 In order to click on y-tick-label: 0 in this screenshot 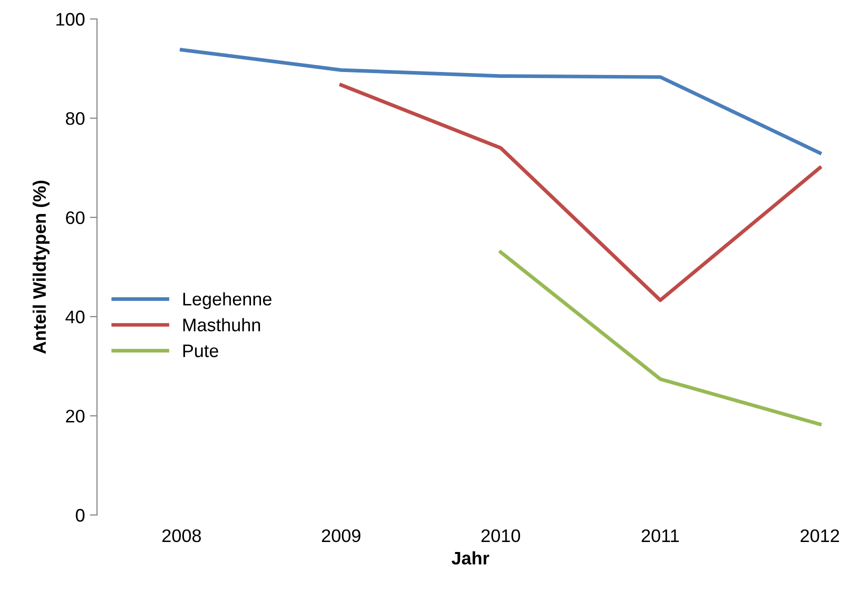, I will do `click(80, 515)`.